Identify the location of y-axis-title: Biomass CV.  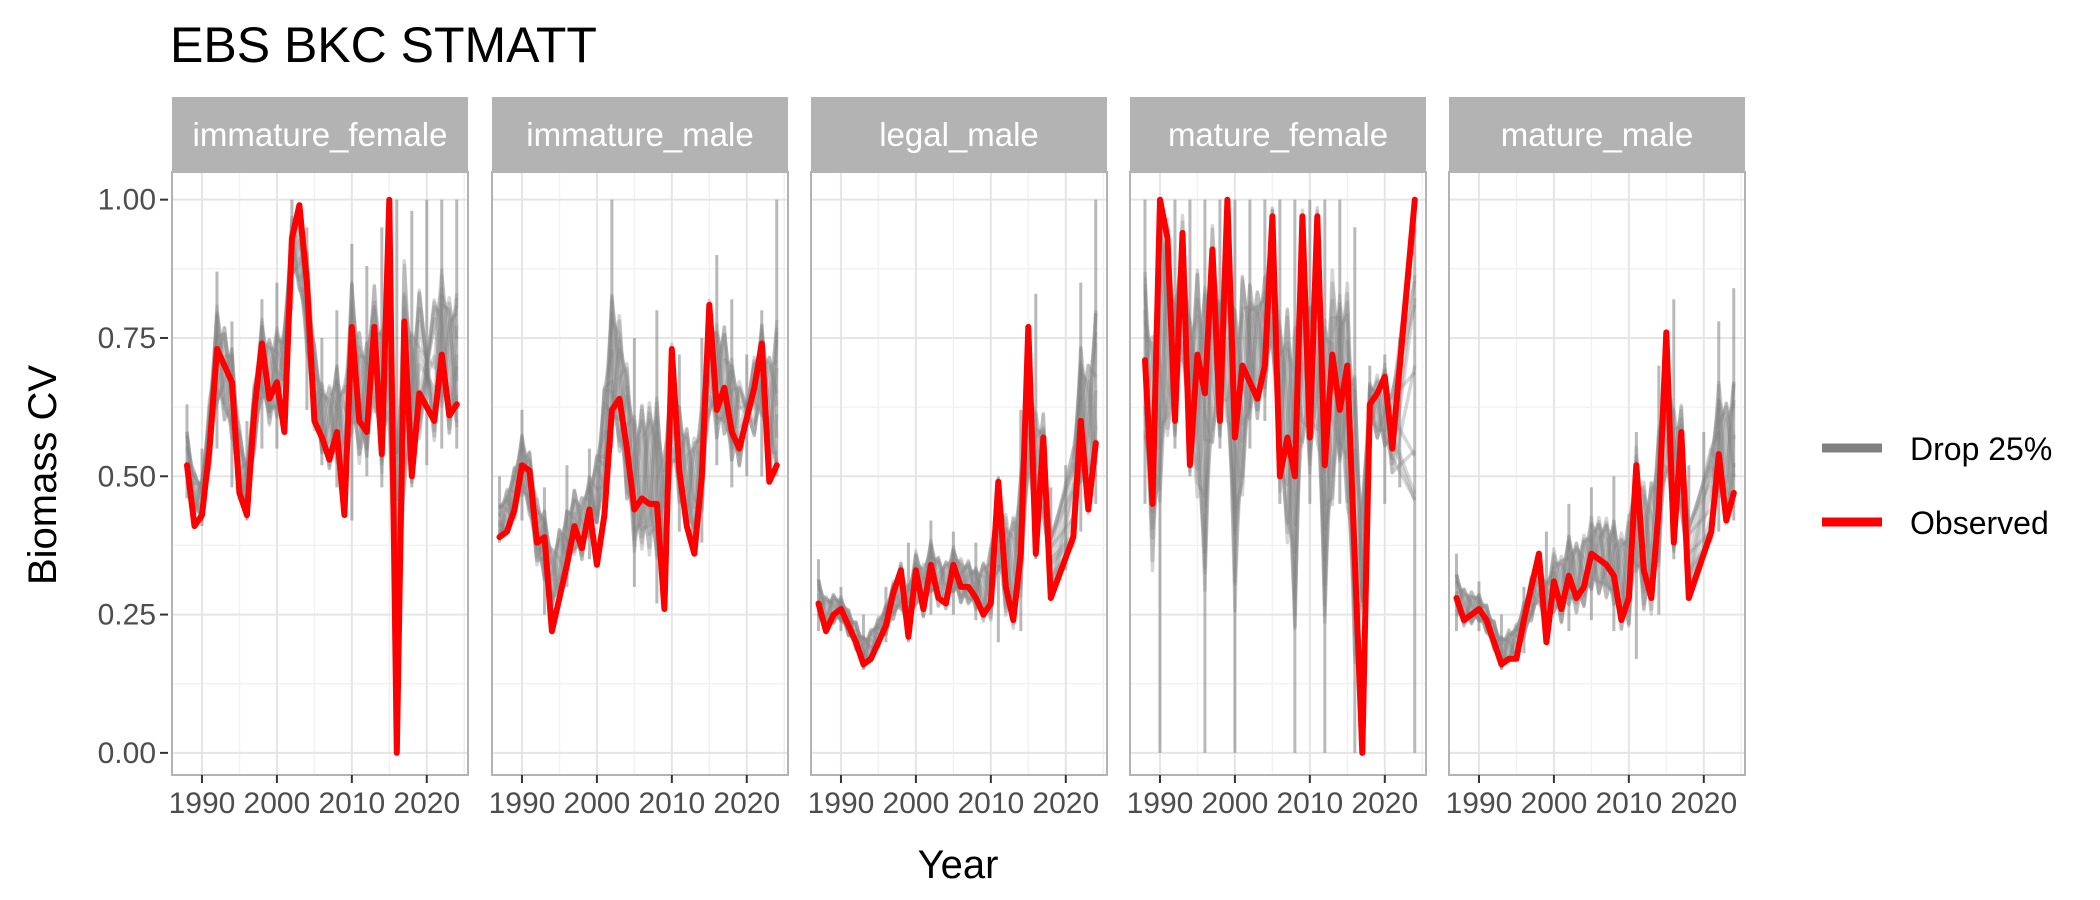
(43, 475).